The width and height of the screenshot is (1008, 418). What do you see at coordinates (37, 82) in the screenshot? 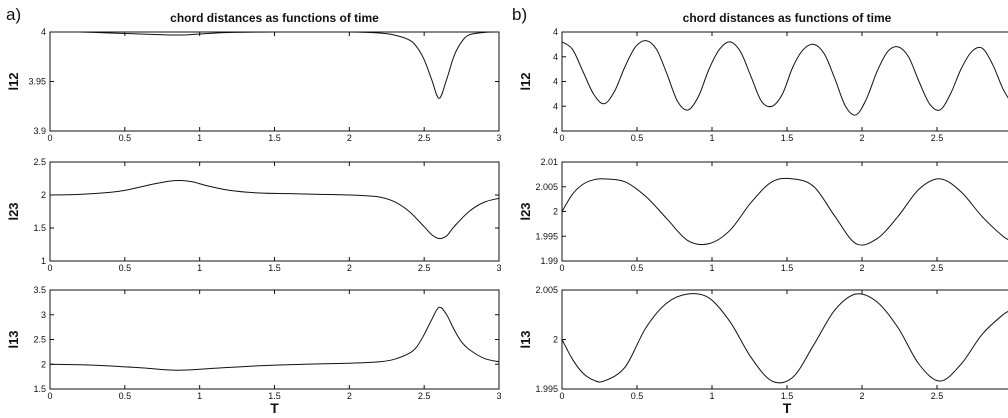
I see `y-tick-label: 3.95` at bounding box center [37, 82].